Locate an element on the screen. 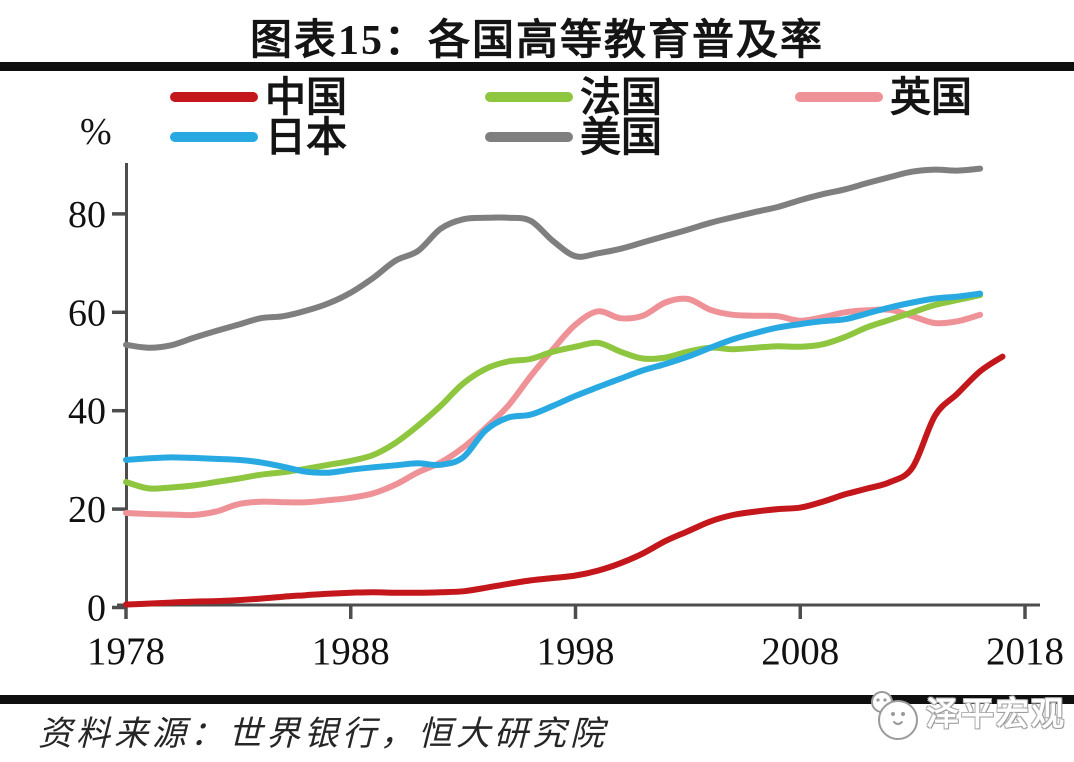 The height and width of the screenshot is (762, 1074). legend-swatch-japan is located at coordinates (214, 137).